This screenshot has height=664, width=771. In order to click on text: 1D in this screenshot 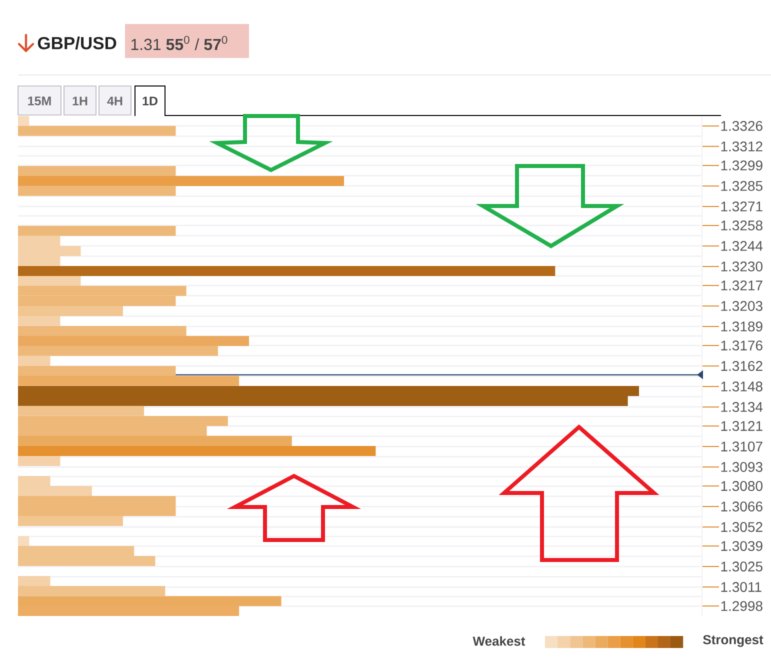, I will do `click(150, 101)`.